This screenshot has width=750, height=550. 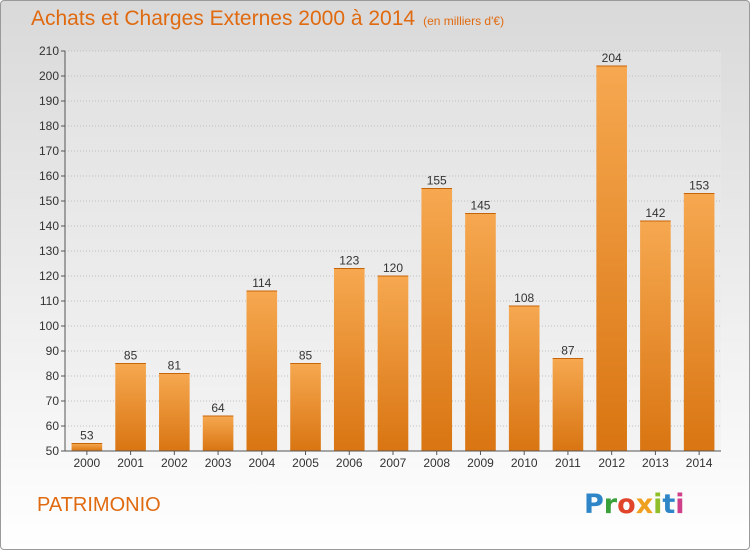 I want to click on x-tick-label-2010: 2010, so click(x=524, y=463).